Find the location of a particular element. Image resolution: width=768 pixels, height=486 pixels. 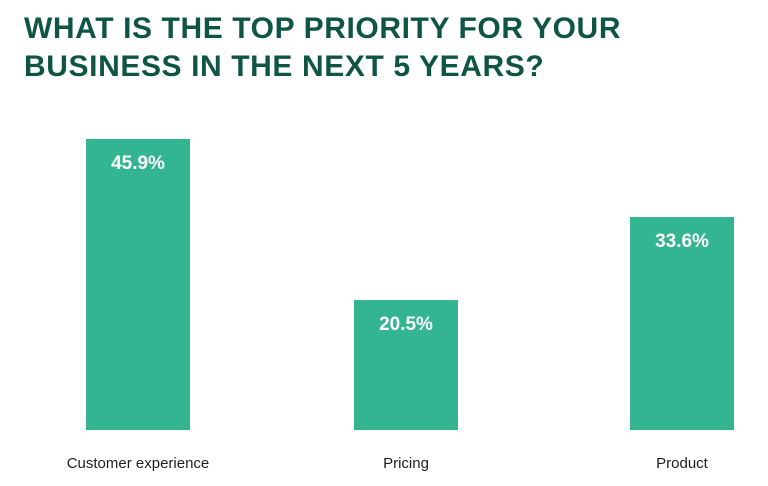

bar-value-label: 45.9% is located at coordinates (138, 163).